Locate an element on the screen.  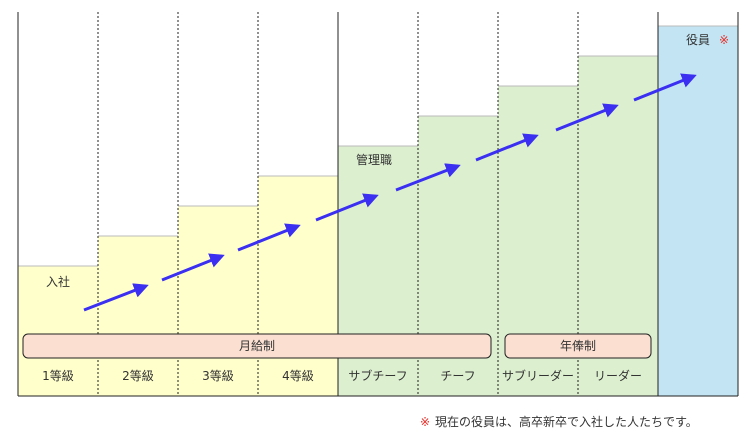
level-label: 1等級 is located at coordinates (58, 376).